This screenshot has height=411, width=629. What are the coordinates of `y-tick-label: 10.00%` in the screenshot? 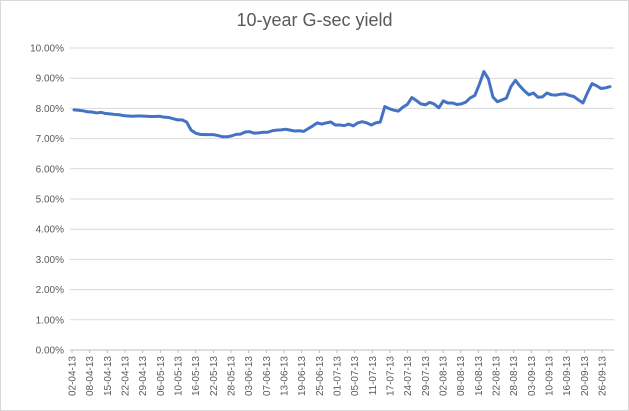 It's located at (47, 49).